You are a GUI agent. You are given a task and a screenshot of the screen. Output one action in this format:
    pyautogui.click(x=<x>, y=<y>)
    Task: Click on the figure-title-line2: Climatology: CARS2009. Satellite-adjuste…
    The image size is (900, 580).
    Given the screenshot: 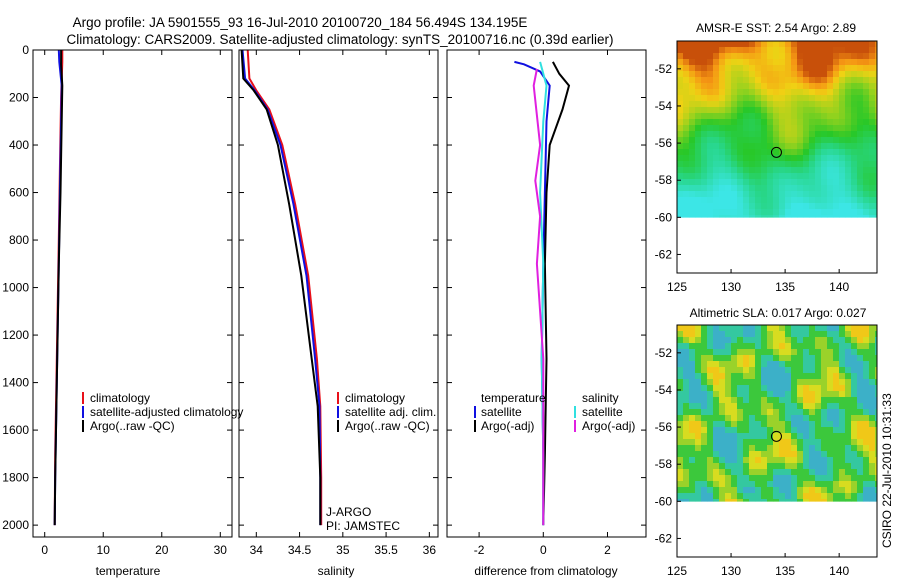 What is the action you would take?
    pyautogui.click(x=339, y=39)
    